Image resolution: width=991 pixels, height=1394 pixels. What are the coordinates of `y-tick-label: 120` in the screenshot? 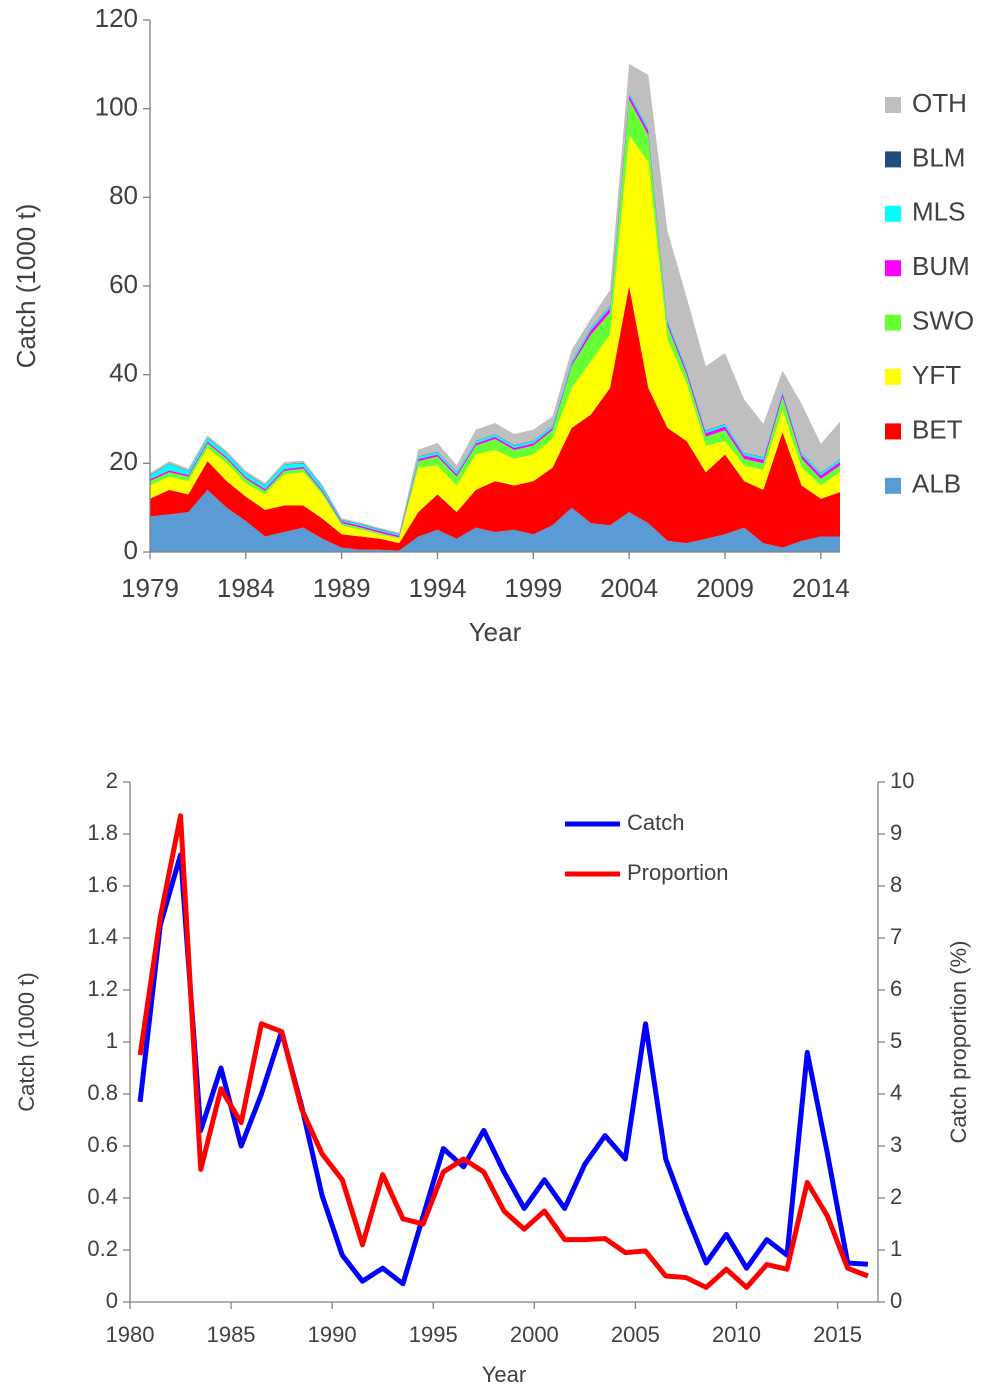 It's located at (116, 18).